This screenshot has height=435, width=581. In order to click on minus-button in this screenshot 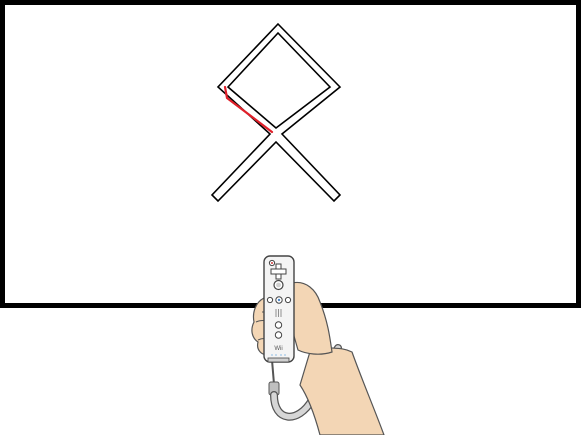, I will do `click(270, 300)`.